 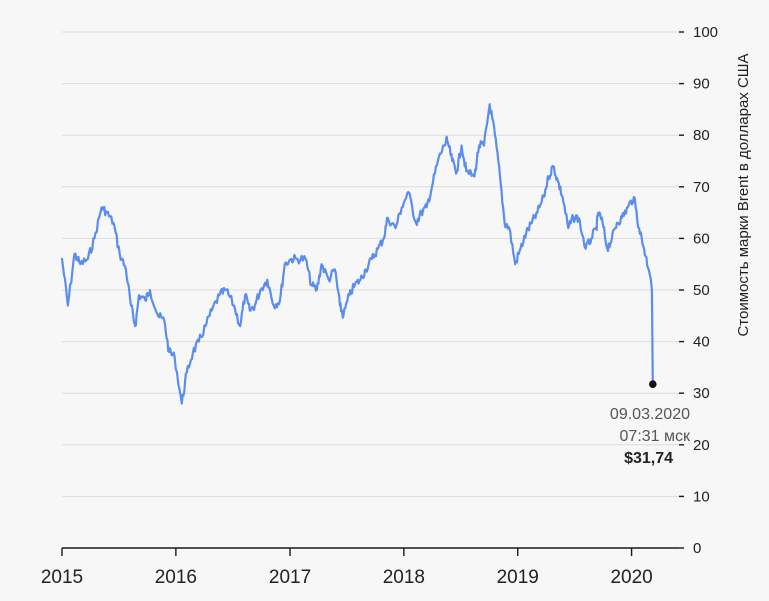 I want to click on x-tick-label: 2016, so click(x=176, y=577).